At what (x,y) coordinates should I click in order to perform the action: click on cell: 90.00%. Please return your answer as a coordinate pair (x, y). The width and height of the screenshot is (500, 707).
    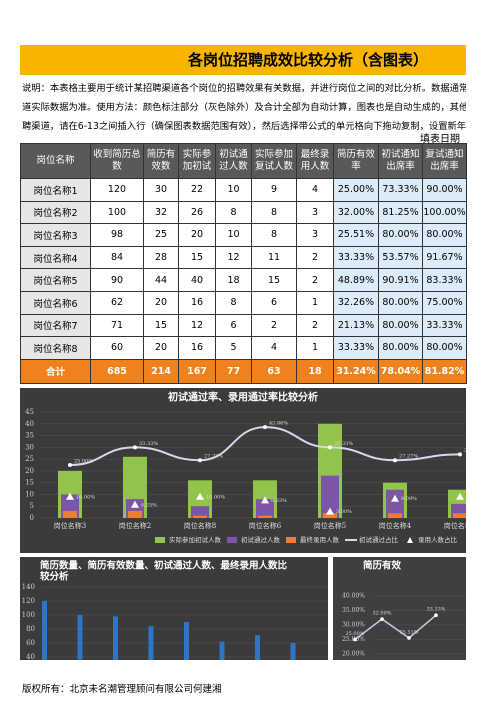
    Looking at the image, I should click on (444, 190).